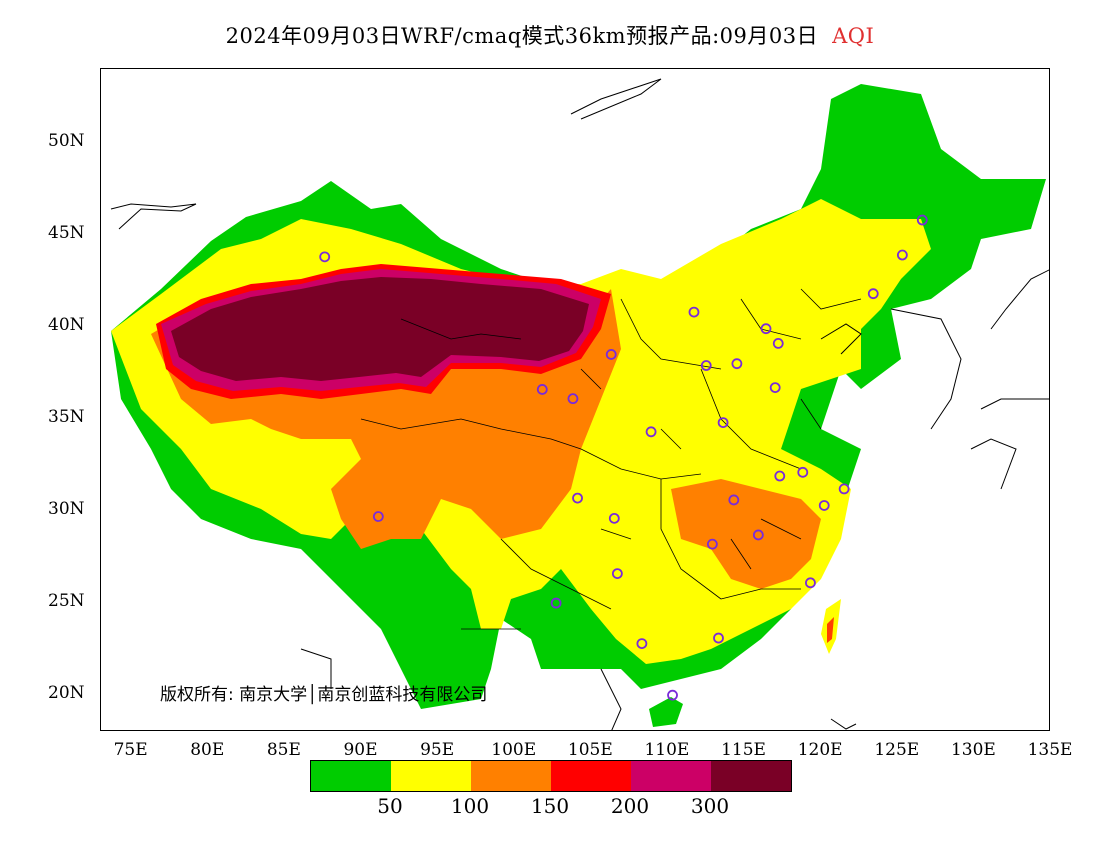  What do you see at coordinates (66, 601) in the screenshot?
I see `y-axis-label: 25N` at bounding box center [66, 601].